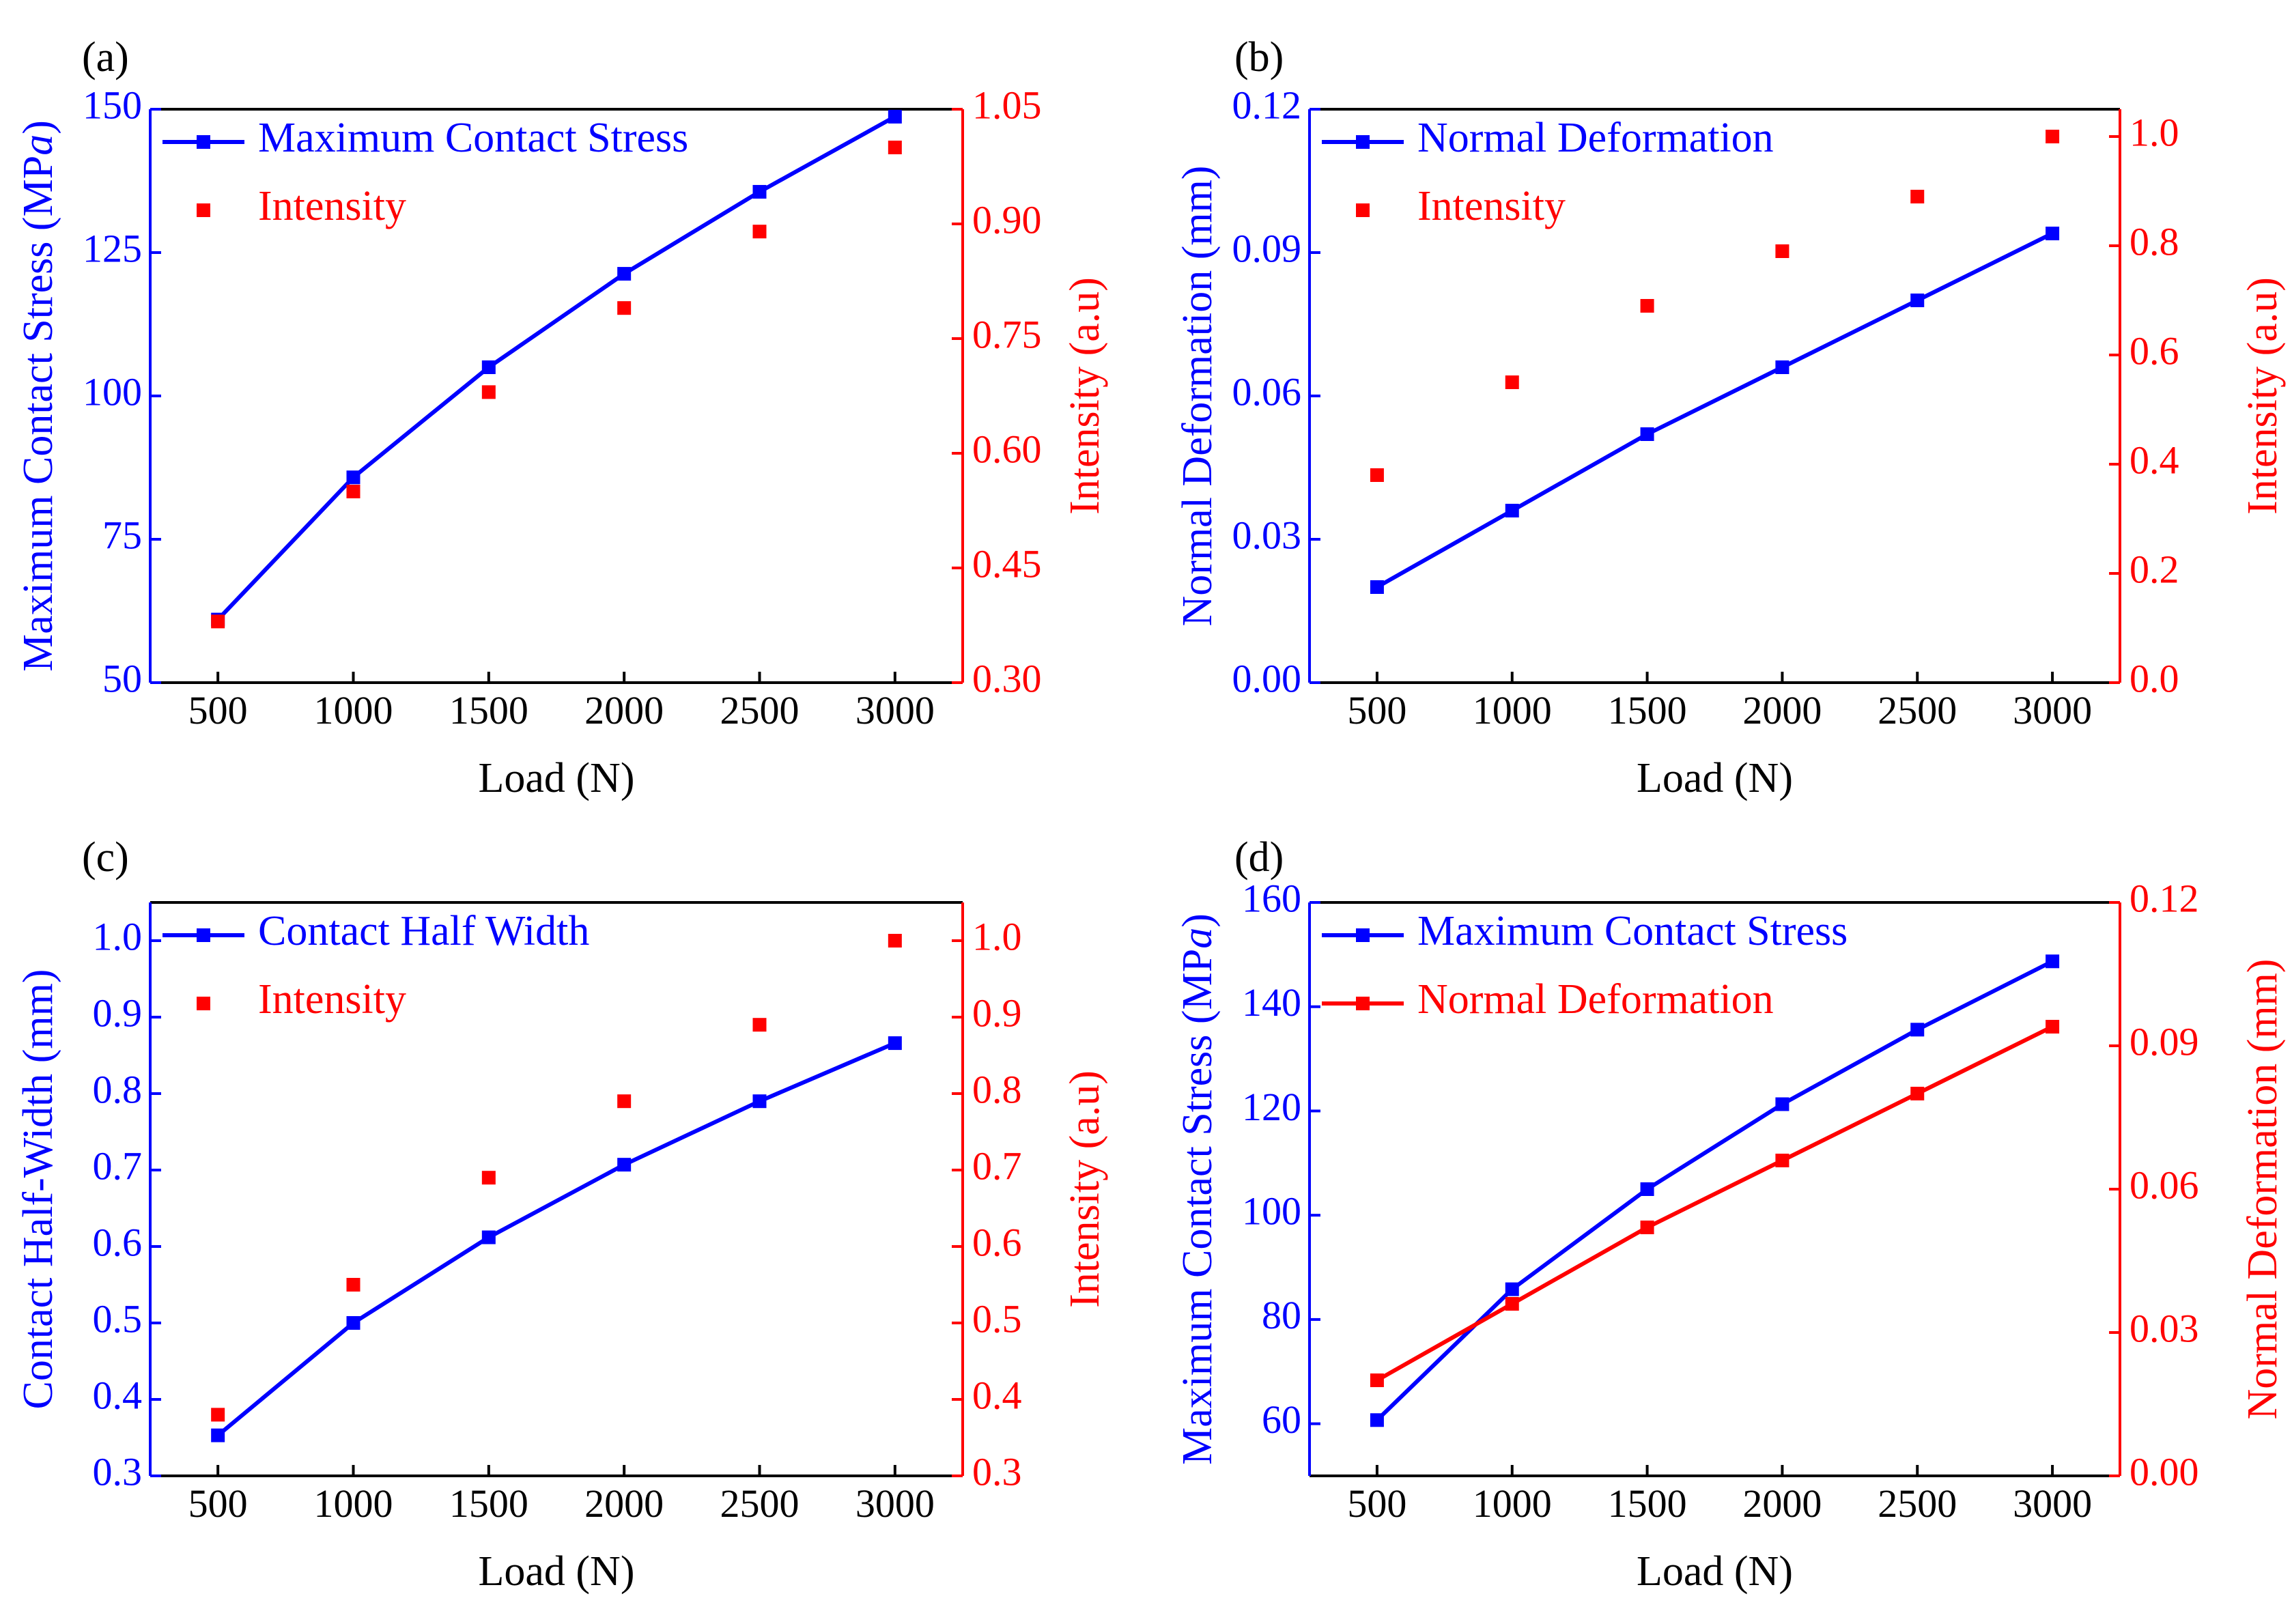  Describe the element at coordinates (1281, 1419) in the screenshot. I see `y-tick-label-left: 60` at that location.